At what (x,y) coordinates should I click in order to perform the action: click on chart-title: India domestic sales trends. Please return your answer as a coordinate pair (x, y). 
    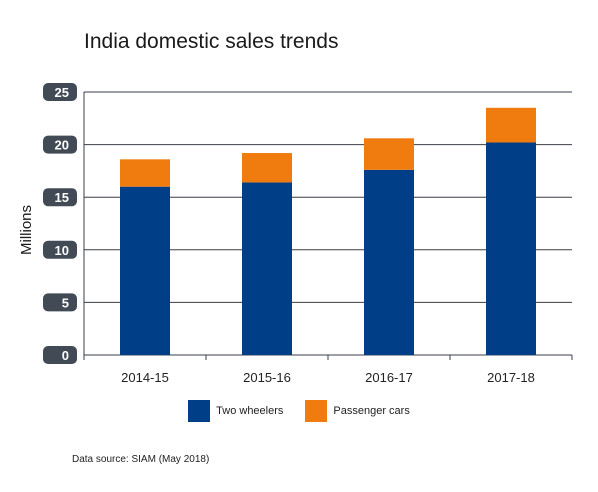
    Looking at the image, I should click on (211, 41).